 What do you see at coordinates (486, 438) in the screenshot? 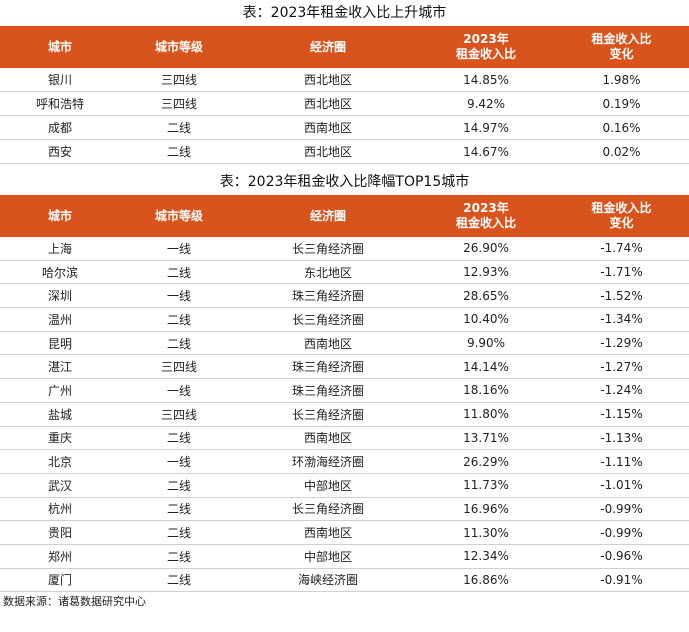
I see `cell-rent-income-ratio-2023: 13.71%` at bounding box center [486, 438].